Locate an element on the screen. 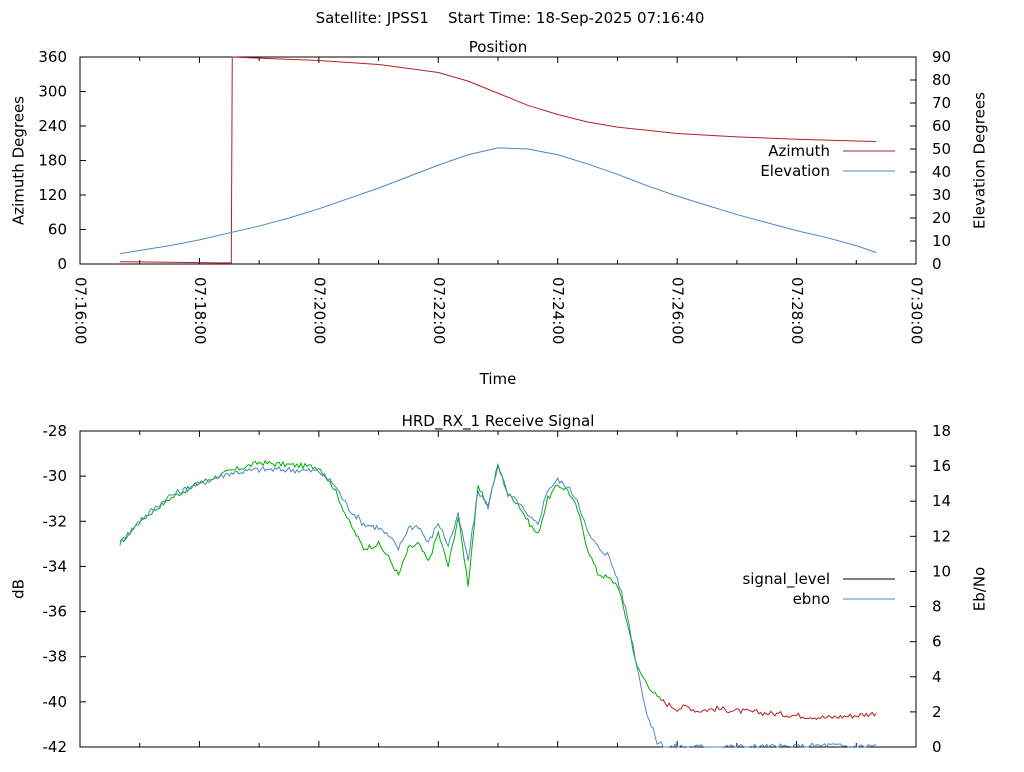  y2-tick-label: 6 is located at coordinates (937, 642).